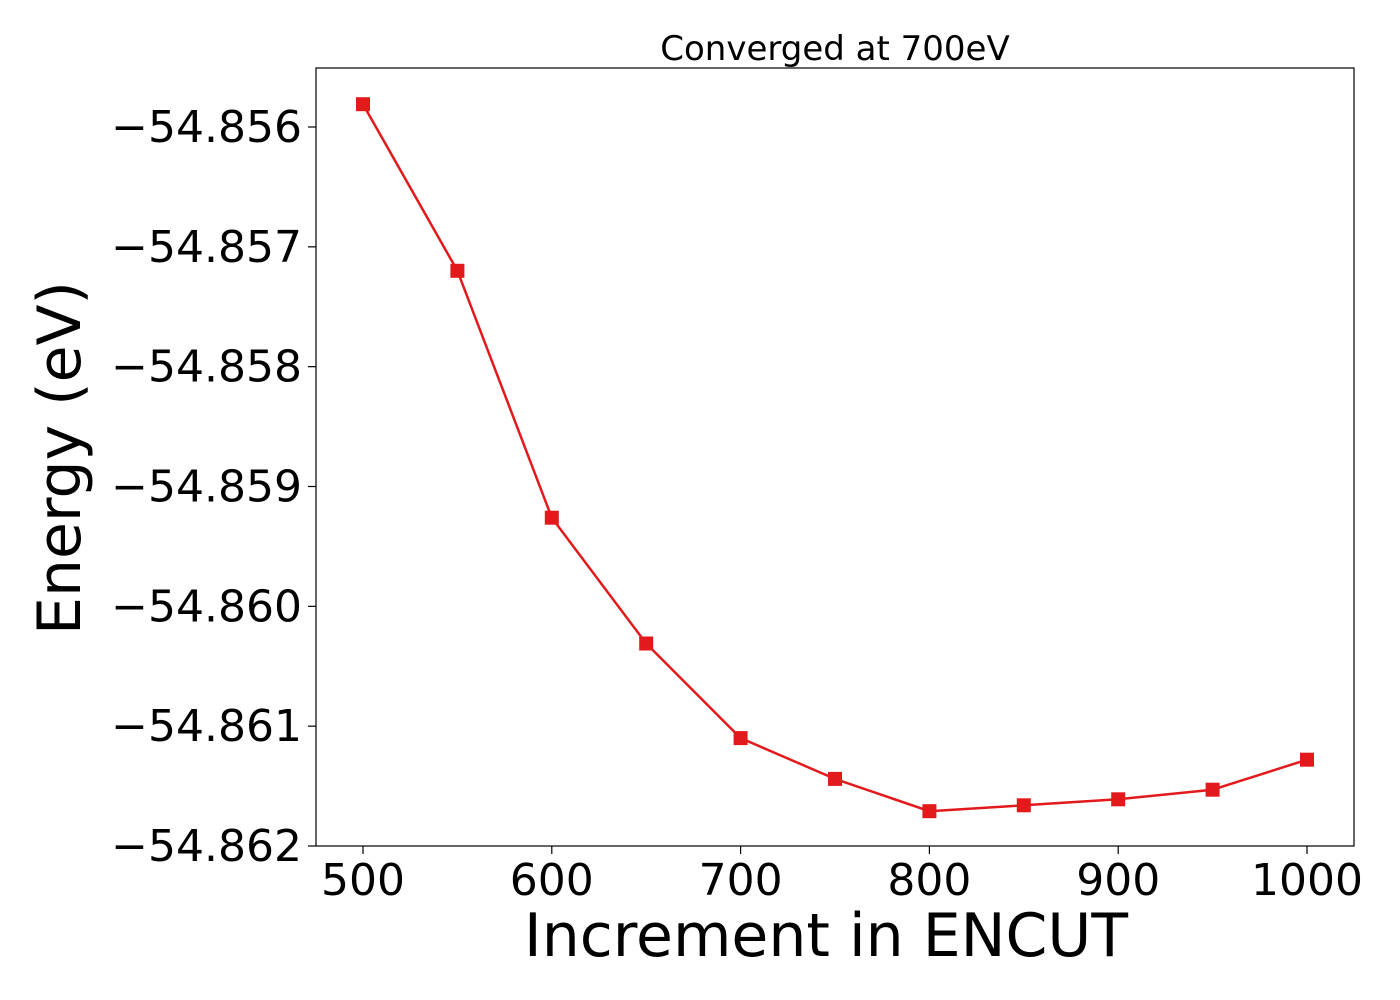 The width and height of the screenshot is (1400, 1000). Describe the element at coordinates (1118, 880) in the screenshot. I see `x-tick-label: 900` at that location.